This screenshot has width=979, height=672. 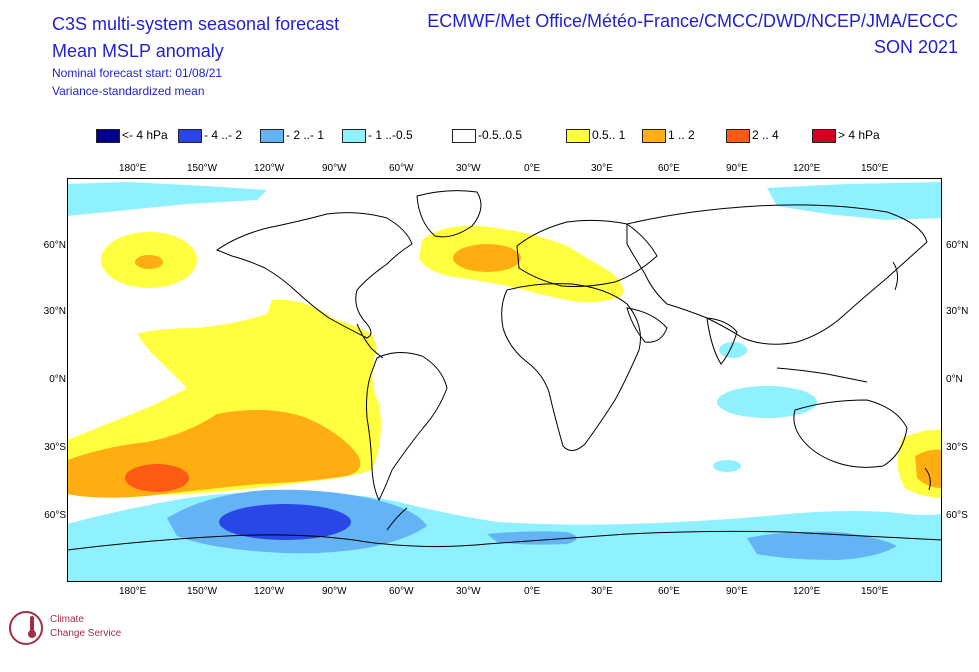 What do you see at coordinates (305, 135) in the screenshot?
I see `legend-label: - 2 ..- 1` at bounding box center [305, 135].